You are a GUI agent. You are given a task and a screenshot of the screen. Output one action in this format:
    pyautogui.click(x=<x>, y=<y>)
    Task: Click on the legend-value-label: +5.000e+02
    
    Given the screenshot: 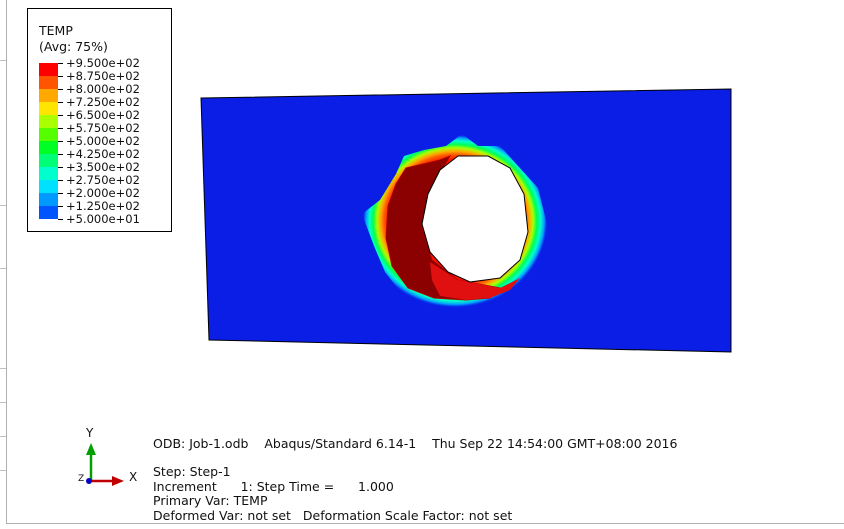 What is the action you would take?
    pyautogui.click(x=103, y=141)
    